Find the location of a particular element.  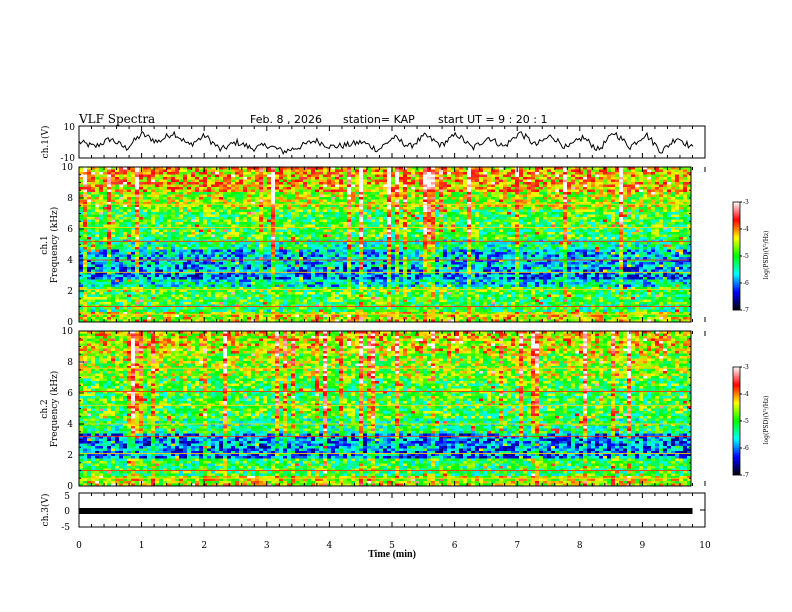

start-ut-label: start UT = 9 : 20 : 1 is located at coordinates (493, 119).